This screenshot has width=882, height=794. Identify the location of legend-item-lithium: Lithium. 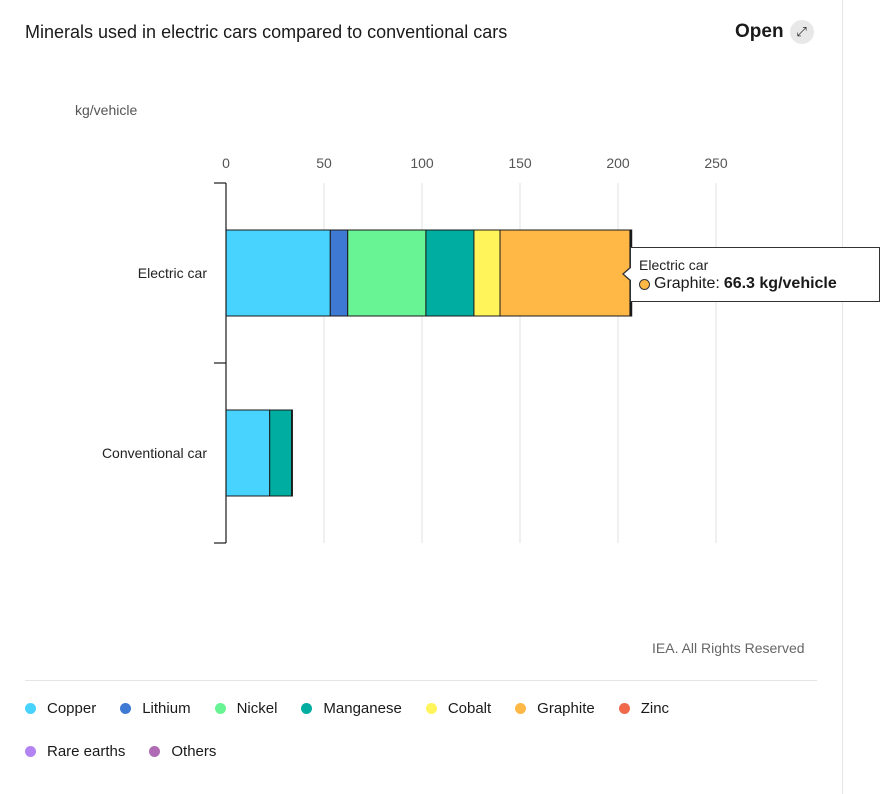
(155, 708).